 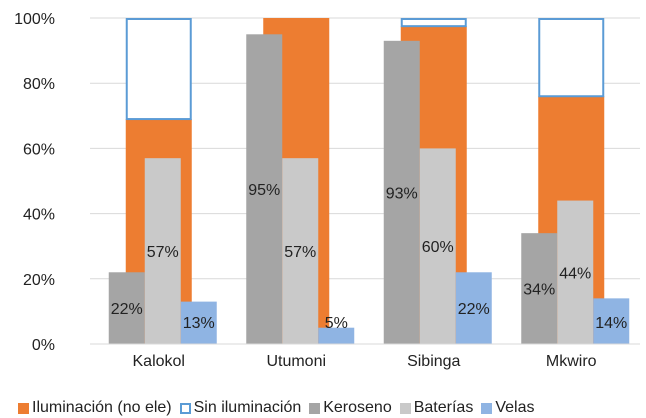 I want to click on legend-item: Sin iluminación, so click(x=240, y=408).